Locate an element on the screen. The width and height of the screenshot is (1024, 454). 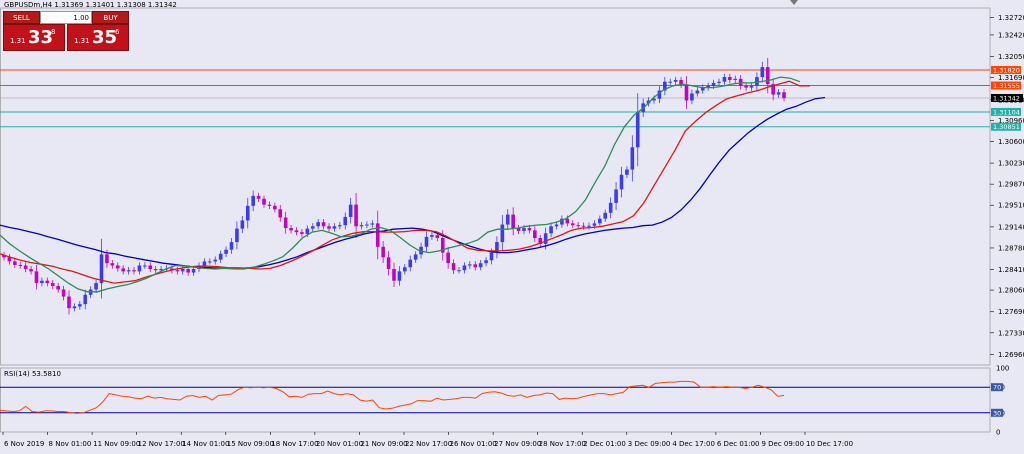
current-price-label: 1.31342 is located at coordinates (1006, 99).